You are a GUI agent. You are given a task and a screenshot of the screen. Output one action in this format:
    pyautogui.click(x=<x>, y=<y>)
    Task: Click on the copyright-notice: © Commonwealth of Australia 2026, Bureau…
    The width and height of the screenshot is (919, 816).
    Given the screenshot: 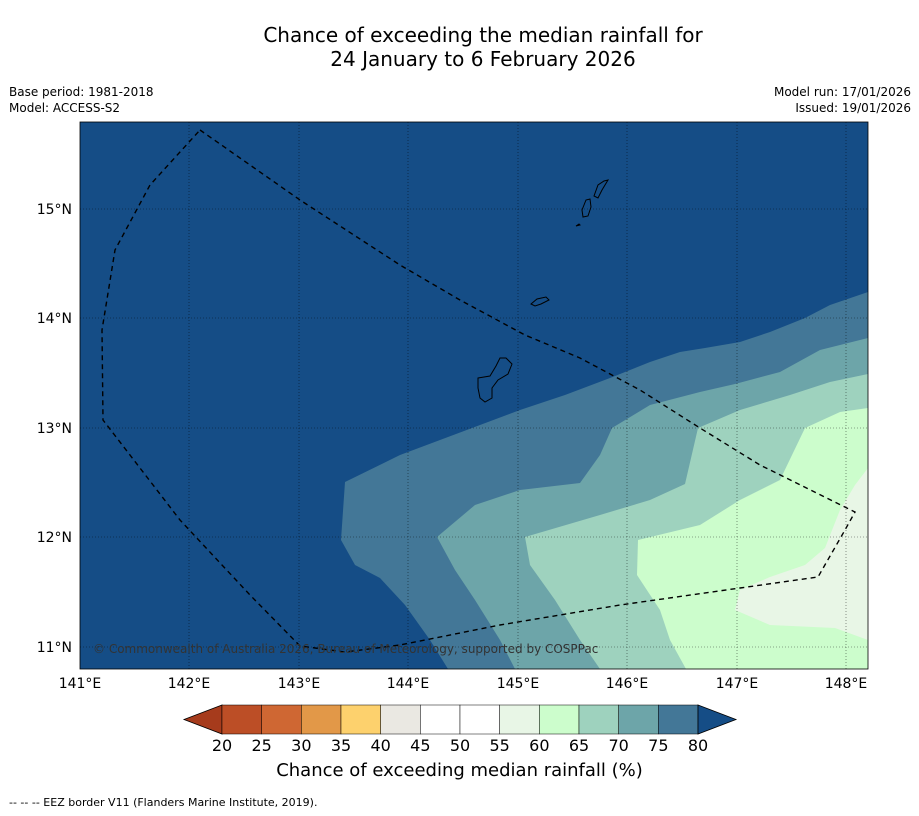 What is the action you would take?
    pyautogui.click(x=345, y=649)
    